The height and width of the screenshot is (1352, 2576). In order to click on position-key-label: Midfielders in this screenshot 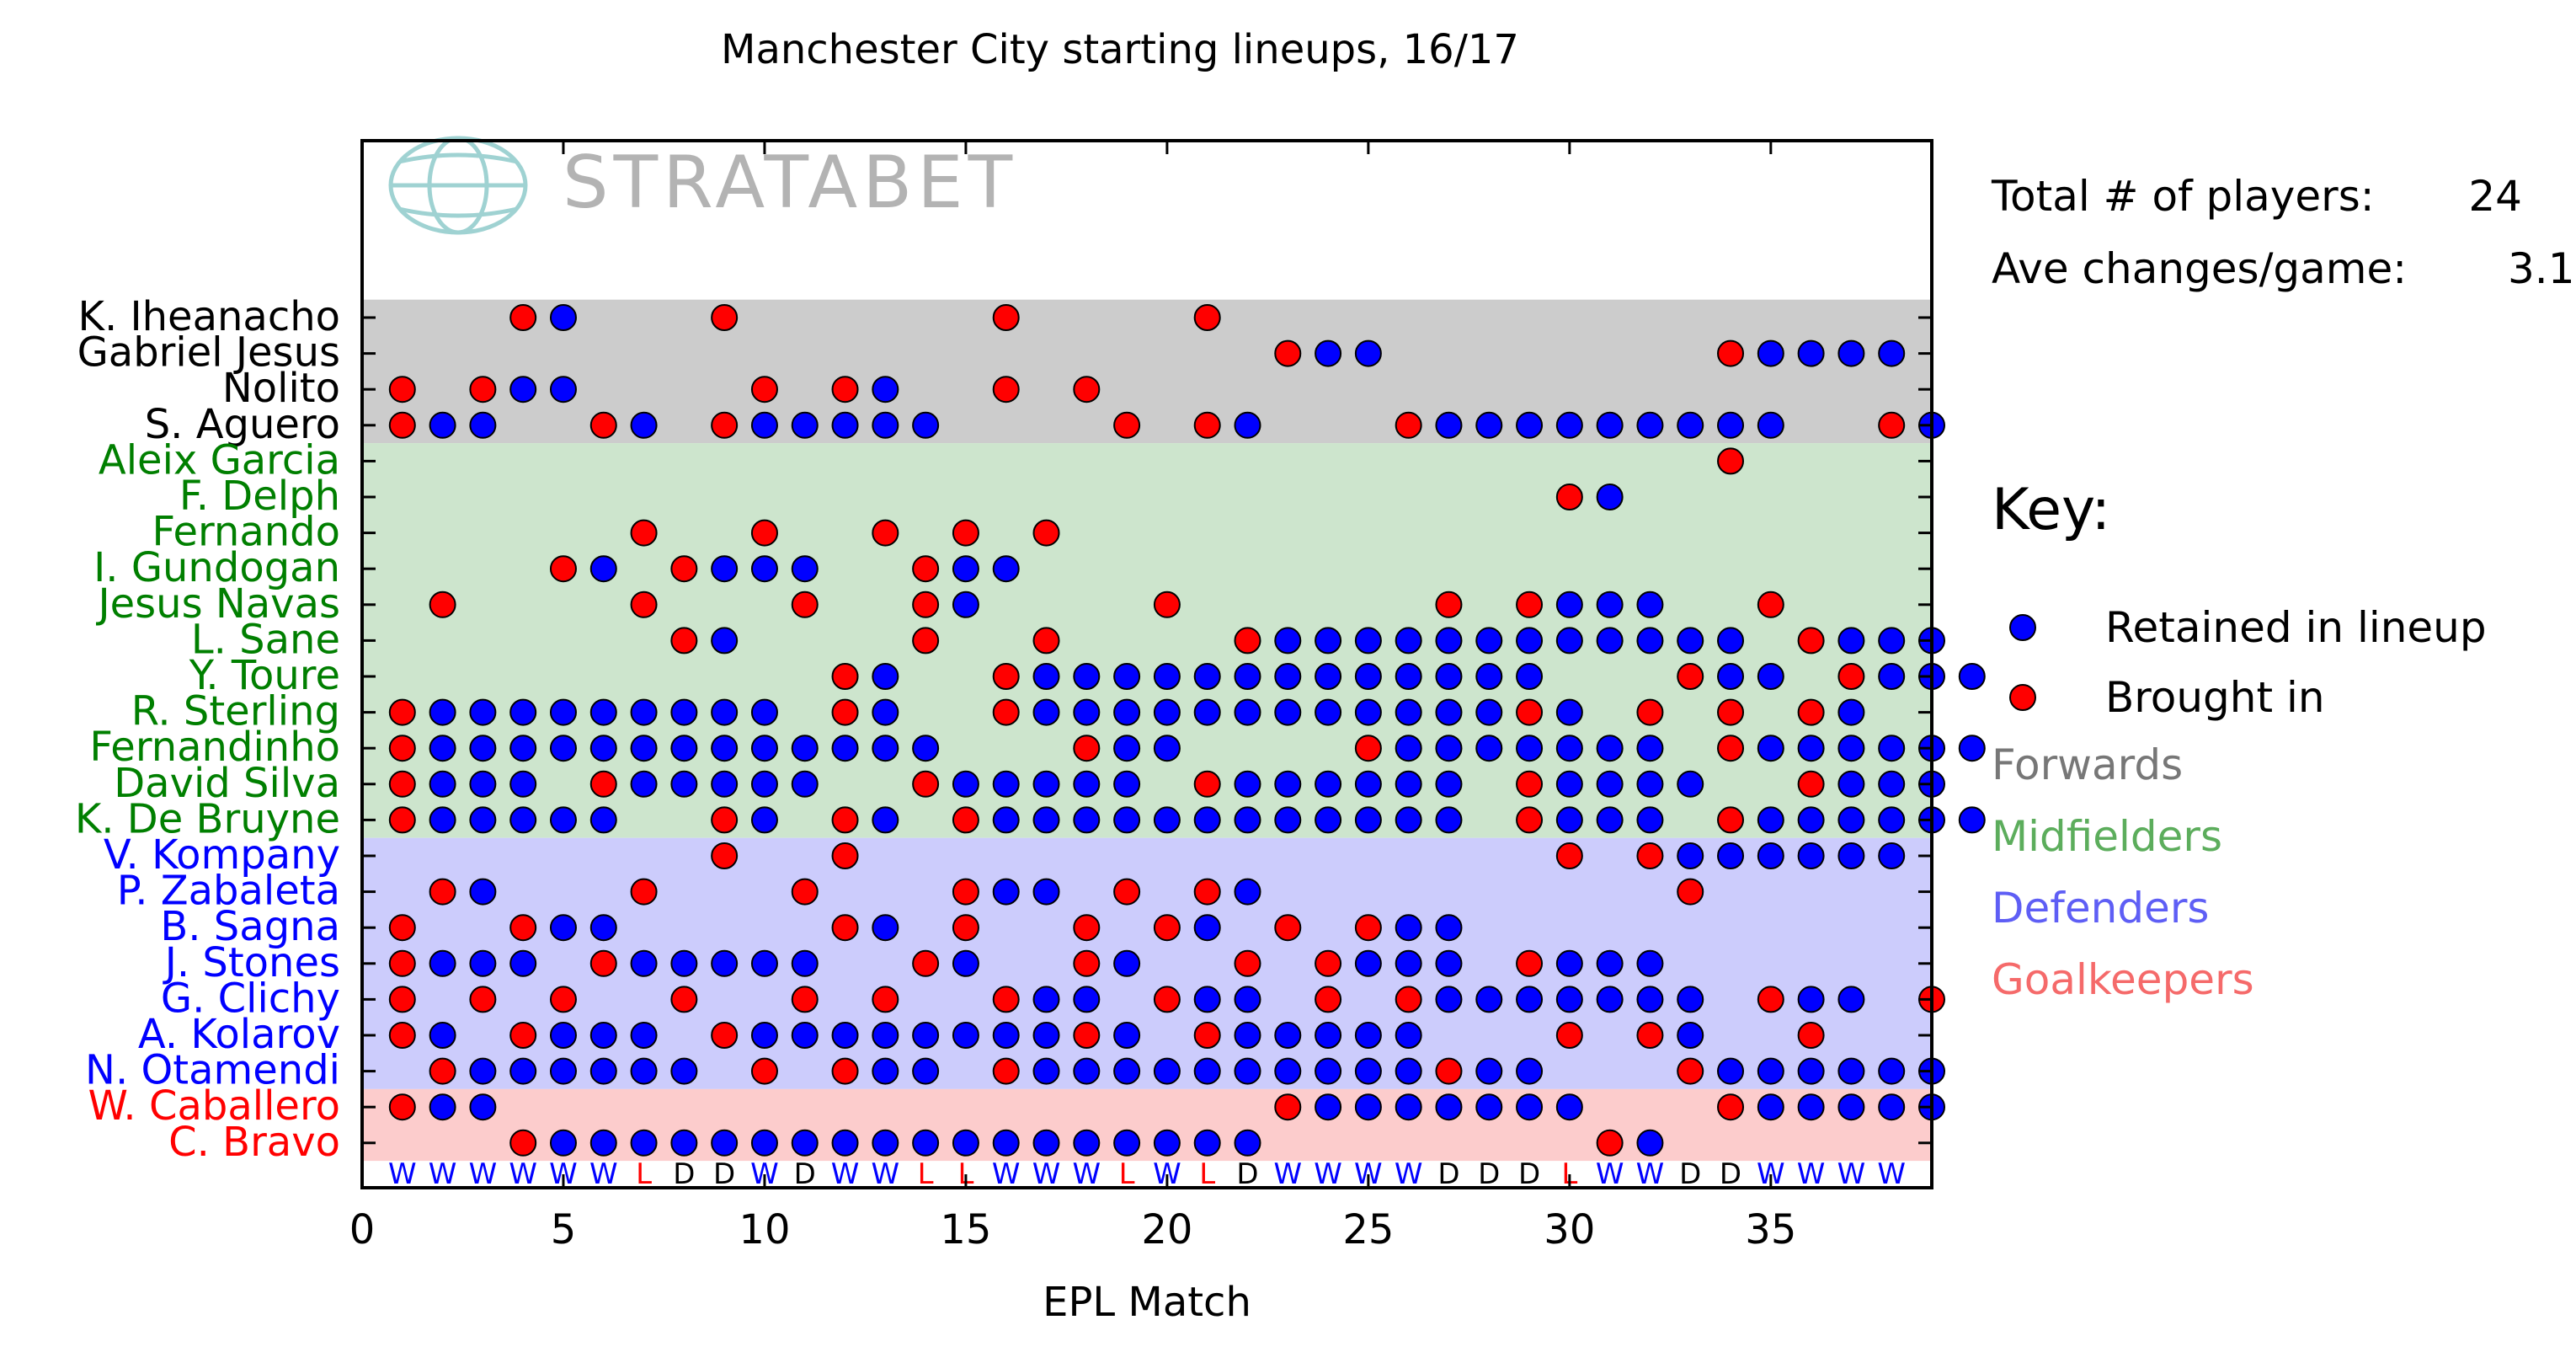, I will do `click(2107, 836)`.